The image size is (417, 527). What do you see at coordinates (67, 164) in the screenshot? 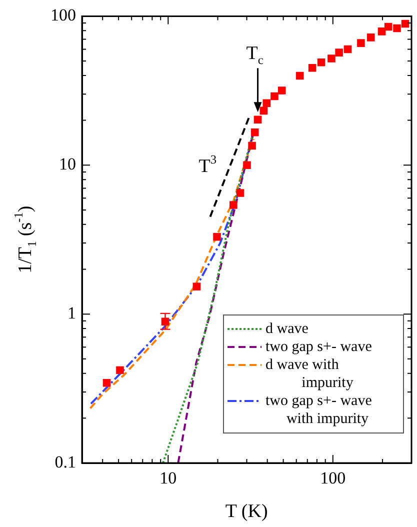
I see `y-tick-label: 10` at bounding box center [67, 164].